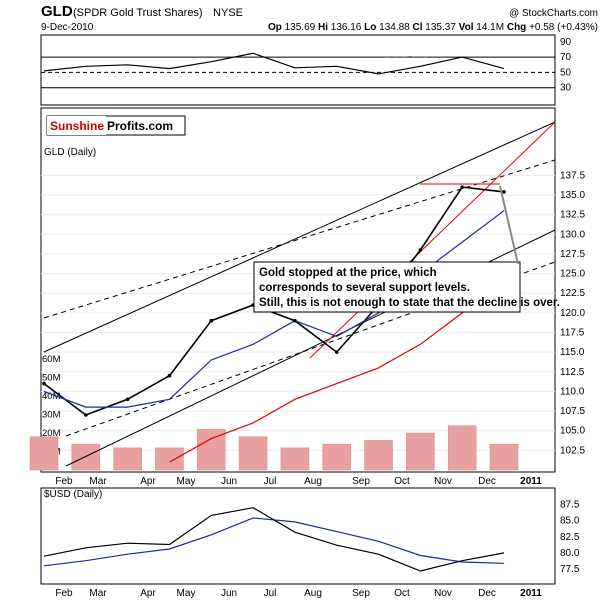  I want to click on rsi-tick-50: 50, so click(566, 72).